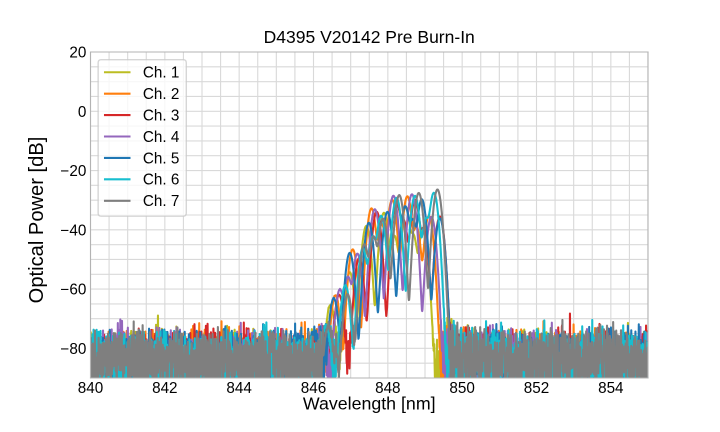 The width and height of the screenshot is (720, 432). Describe the element at coordinates (37, 220) in the screenshot. I see `svg-text: Optical Power [dB]` at that location.